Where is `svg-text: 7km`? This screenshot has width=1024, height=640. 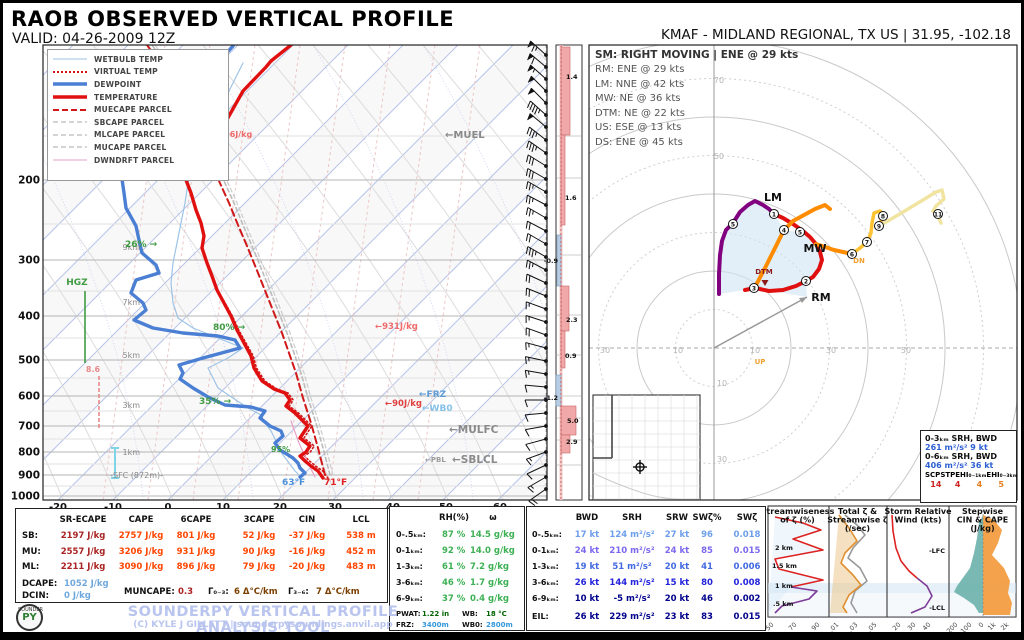
svg-text: 7km is located at coordinates (131, 302).